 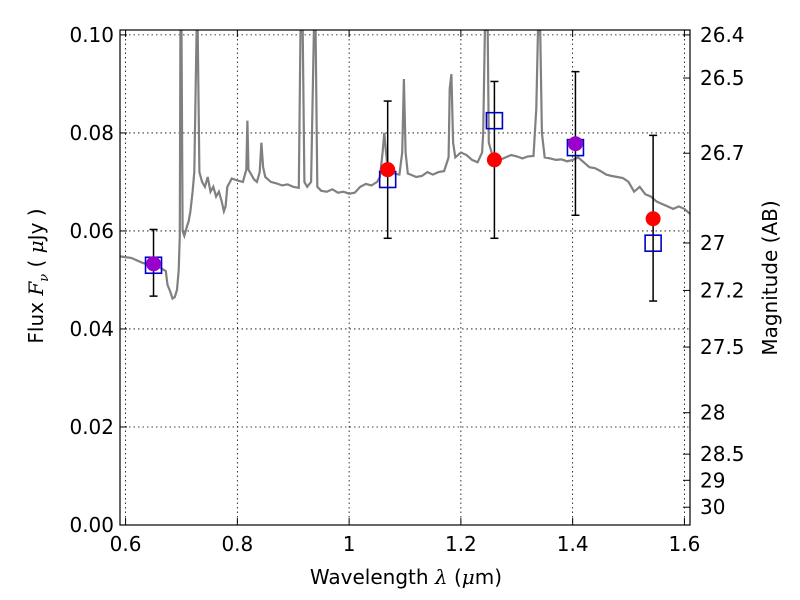 What do you see at coordinates (91, 427) in the screenshot?
I see `y-tick-label: 0.02` at bounding box center [91, 427].